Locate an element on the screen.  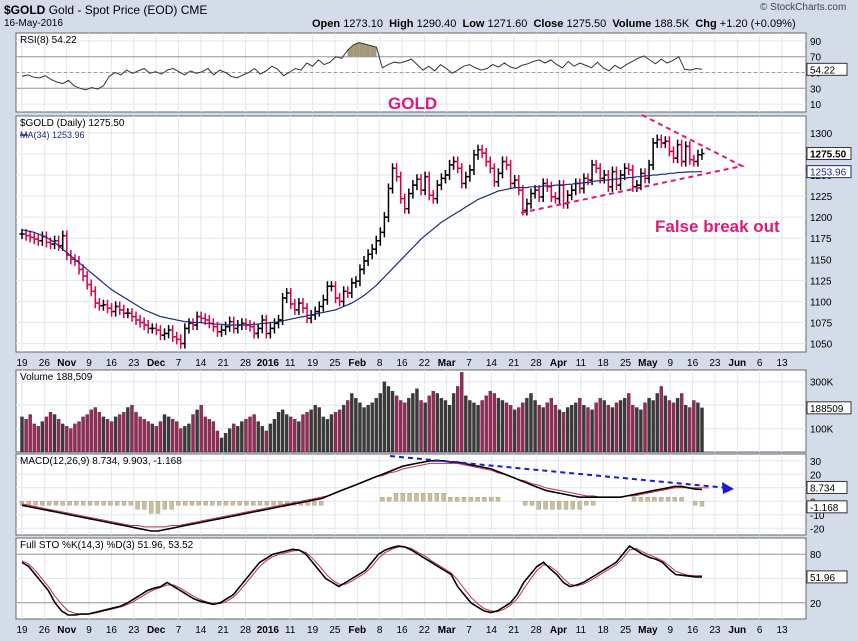
rsi-overbought-fill is located at coordinates (367, 50).